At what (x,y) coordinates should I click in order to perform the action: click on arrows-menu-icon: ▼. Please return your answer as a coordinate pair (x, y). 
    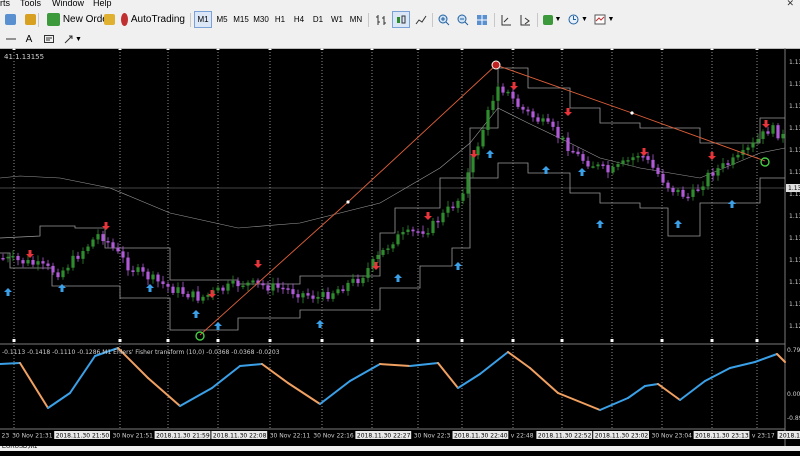
    Looking at the image, I should click on (73, 39).